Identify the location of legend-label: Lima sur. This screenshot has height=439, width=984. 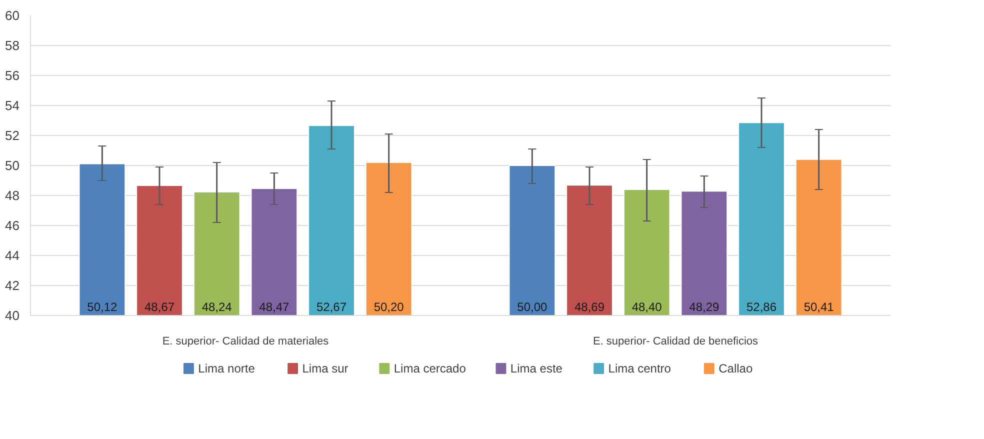
(325, 369).